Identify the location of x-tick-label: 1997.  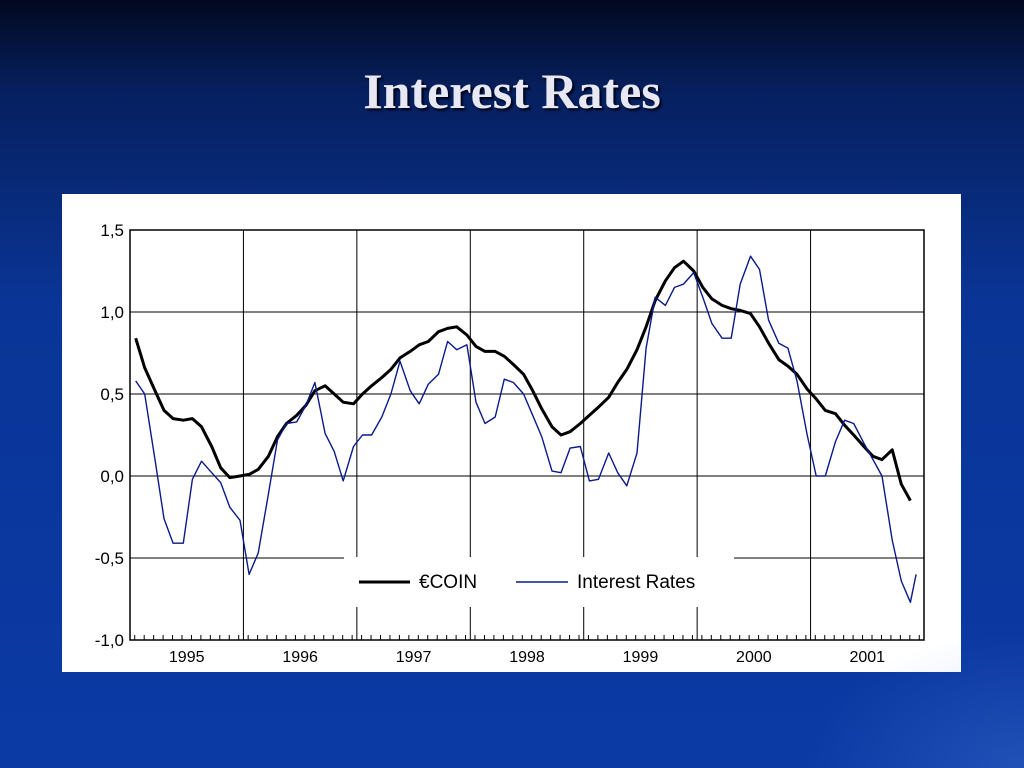
(414, 657).